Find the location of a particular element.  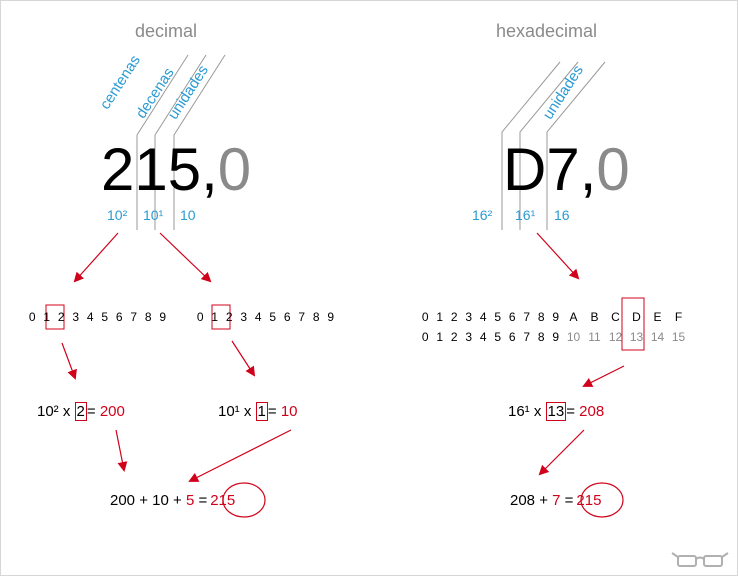

digit-1: 1 is located at coordinates (151, 169).